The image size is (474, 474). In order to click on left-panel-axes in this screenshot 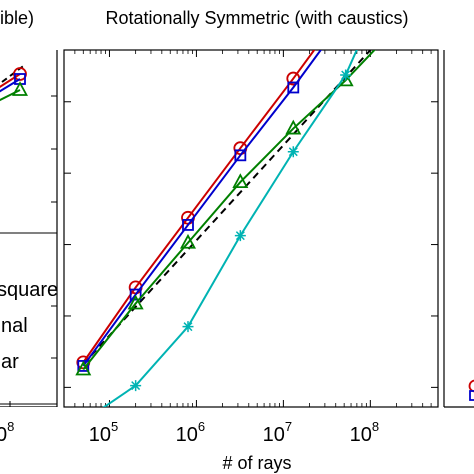, I will do `click(29, 228)`.